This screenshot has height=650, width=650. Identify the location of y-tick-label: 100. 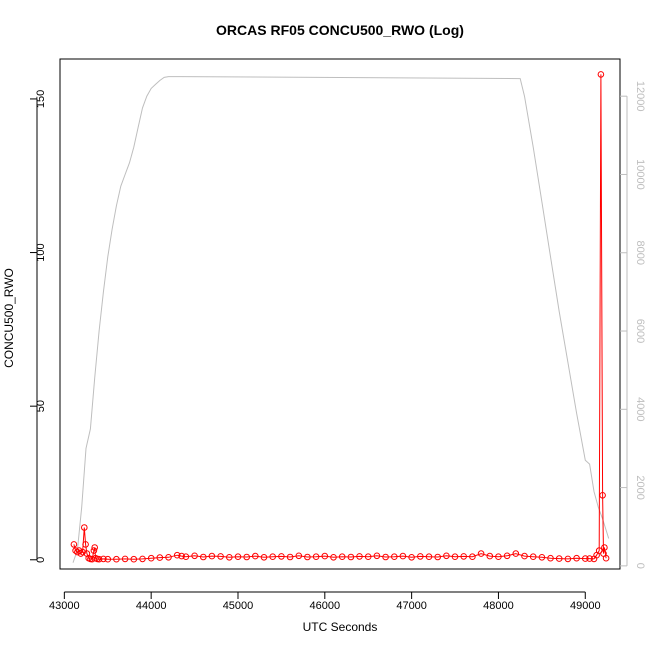
(41, 252).